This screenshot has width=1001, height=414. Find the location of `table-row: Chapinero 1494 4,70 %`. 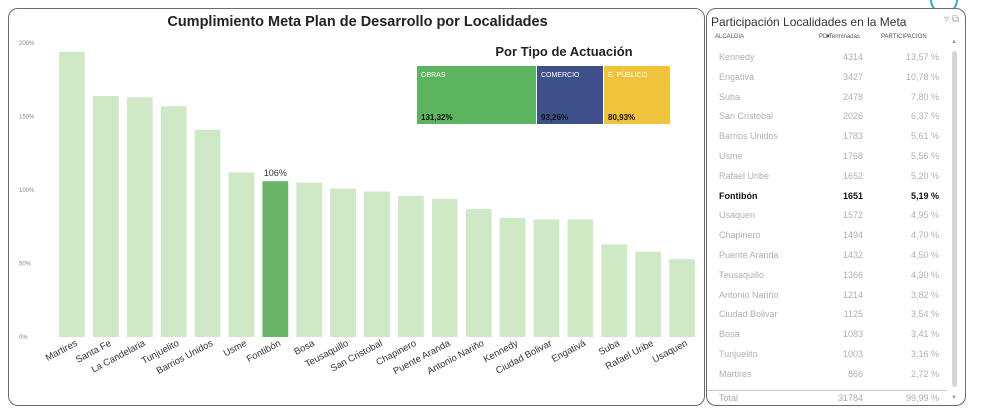

table-row: Chapinero 1494 4,70 % is located at coordinates (827, 235).